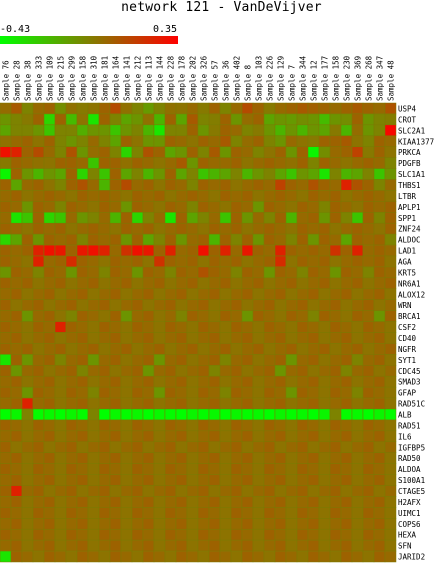 The image size is (443, 563). What do you see at coordinates (358, 78) in the screenshot?
I see `column-label: Sample 369` at bounding box center [358, 78].